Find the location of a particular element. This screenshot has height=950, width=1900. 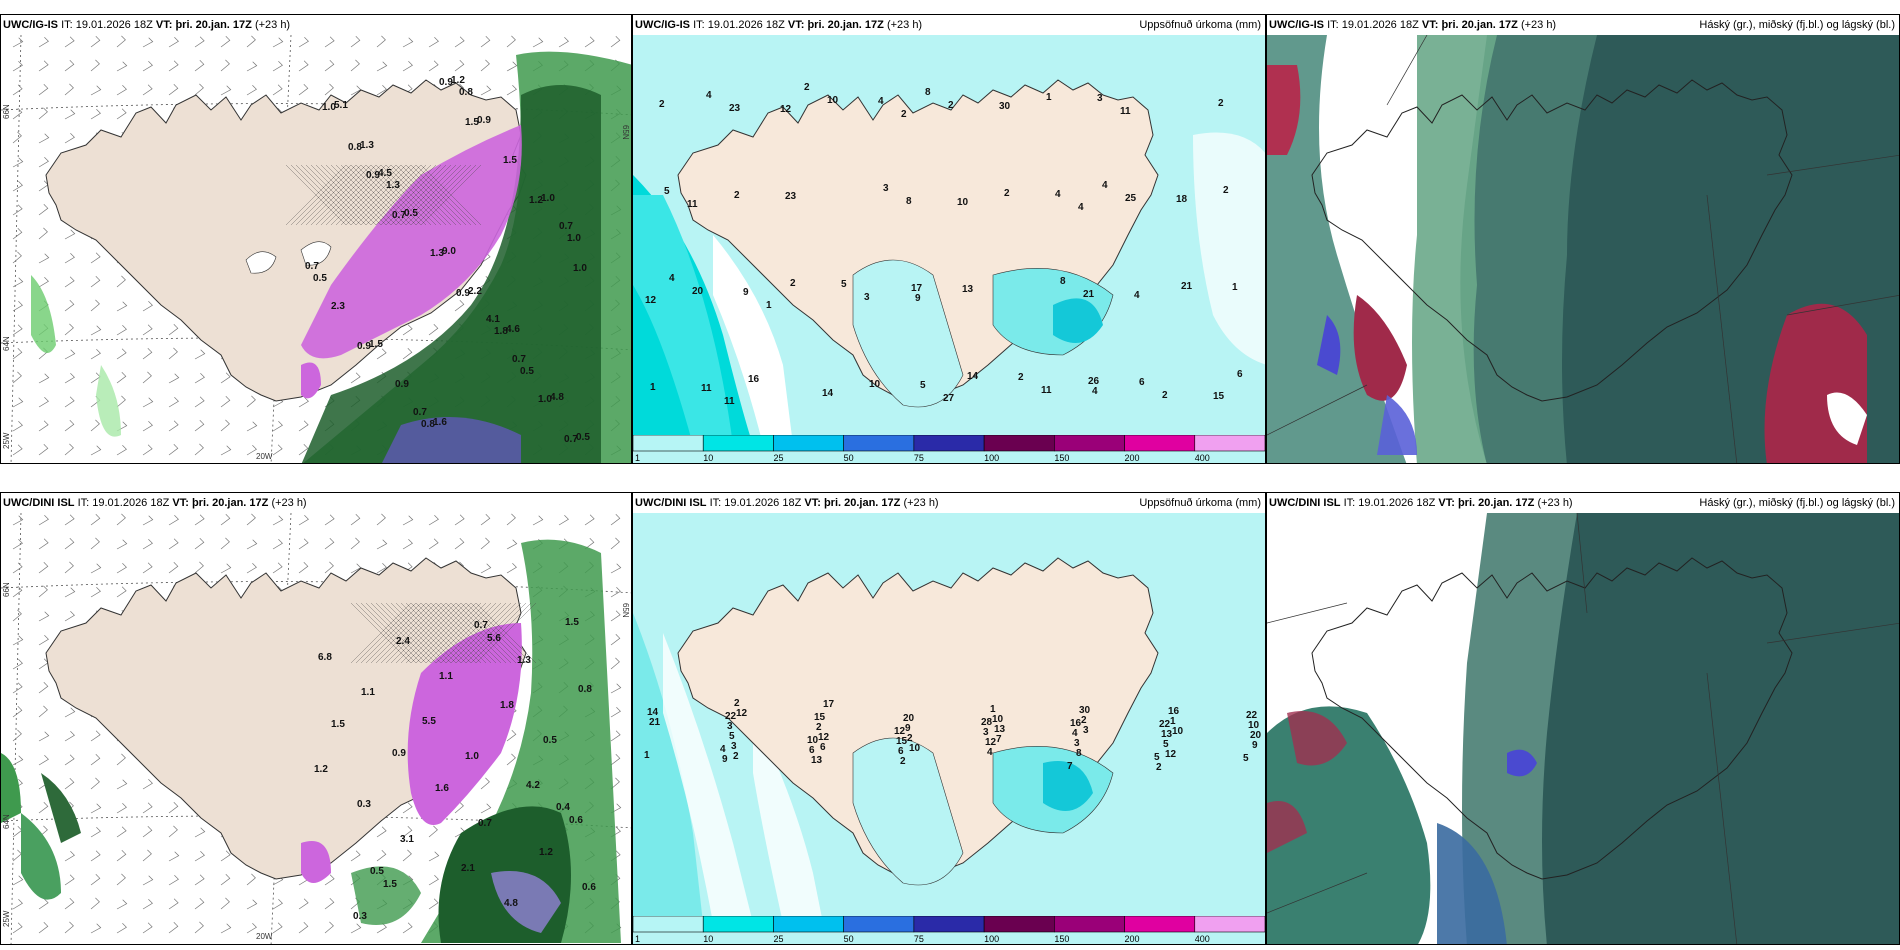

value-label: 4.8 is located at coordinates (557, 397).